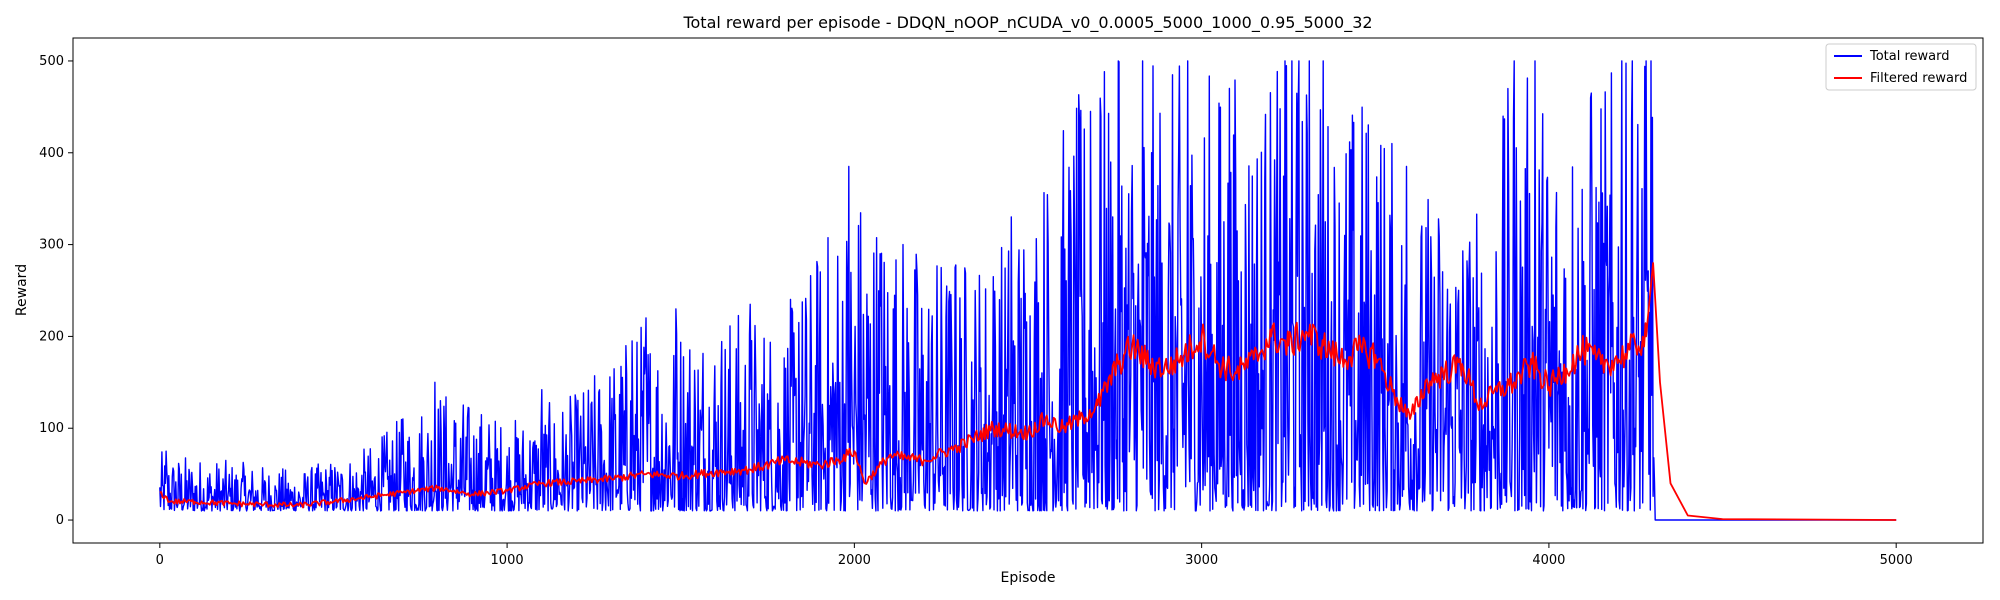 This screenshot has height=600, width=2000. What do you see at coordinates (1548, 560) in the screenshot?
I see `x-tick-label: 4000` at bounding box center [1548, 560].